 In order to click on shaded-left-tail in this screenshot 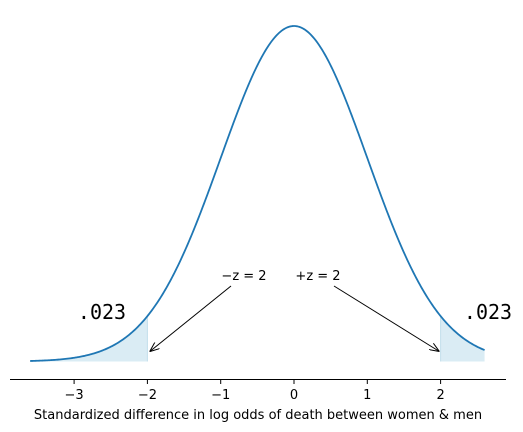, I will do `click(89, 339)`.